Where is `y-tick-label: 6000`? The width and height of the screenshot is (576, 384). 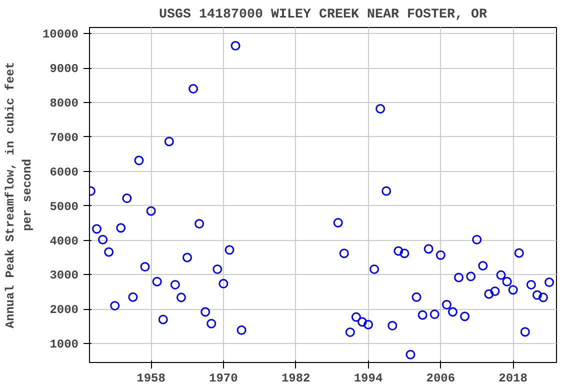
y-tick-label: 6000 is located at coordinates (64, 172).